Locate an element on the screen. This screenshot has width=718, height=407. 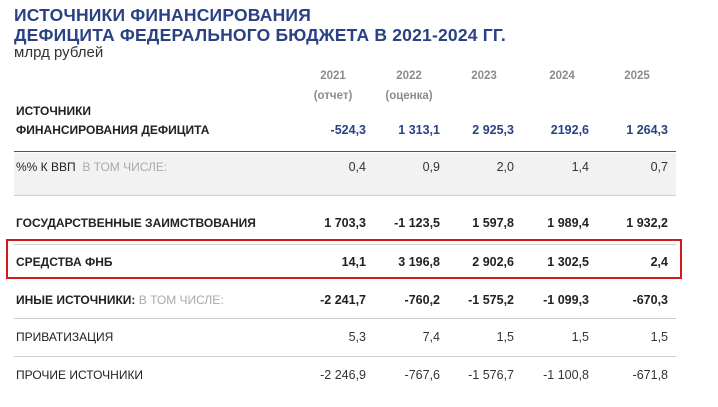
cell-2021: -524,3 is located at coordinates (348, 130).